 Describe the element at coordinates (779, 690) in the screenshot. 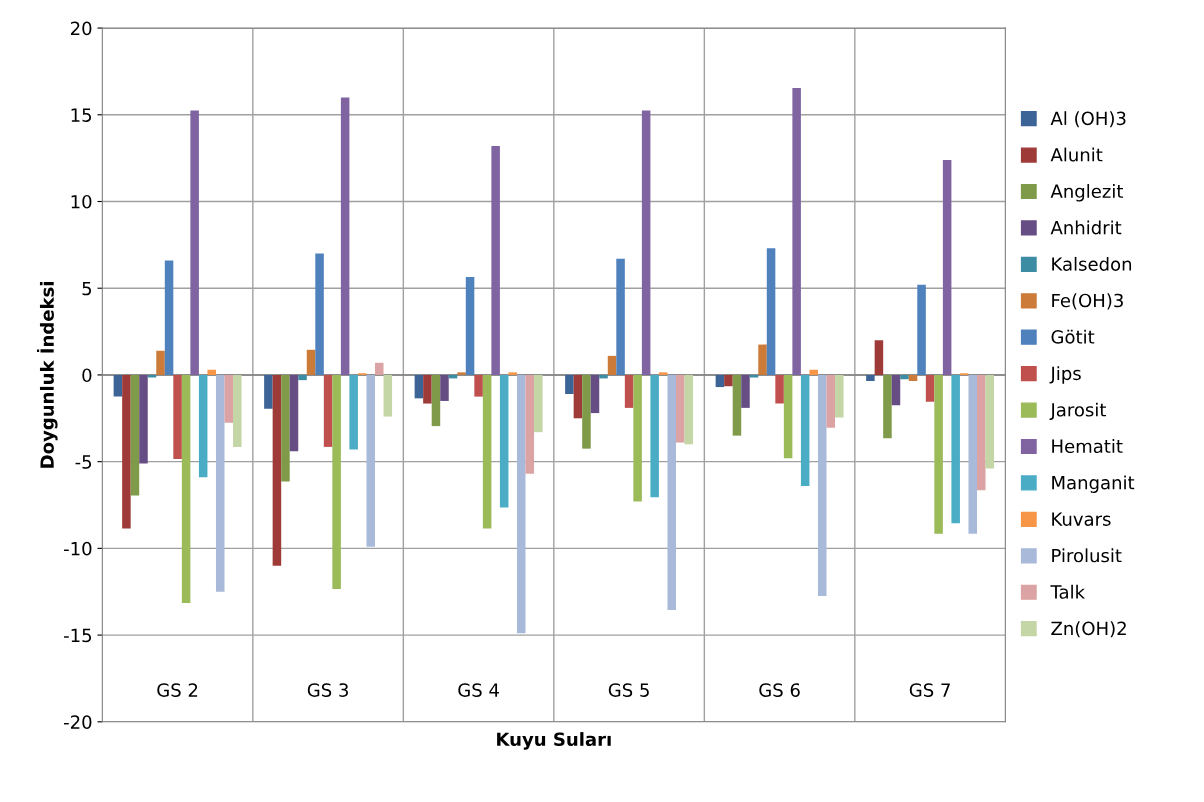

I see `x-tick-label: GS 6` at that location.